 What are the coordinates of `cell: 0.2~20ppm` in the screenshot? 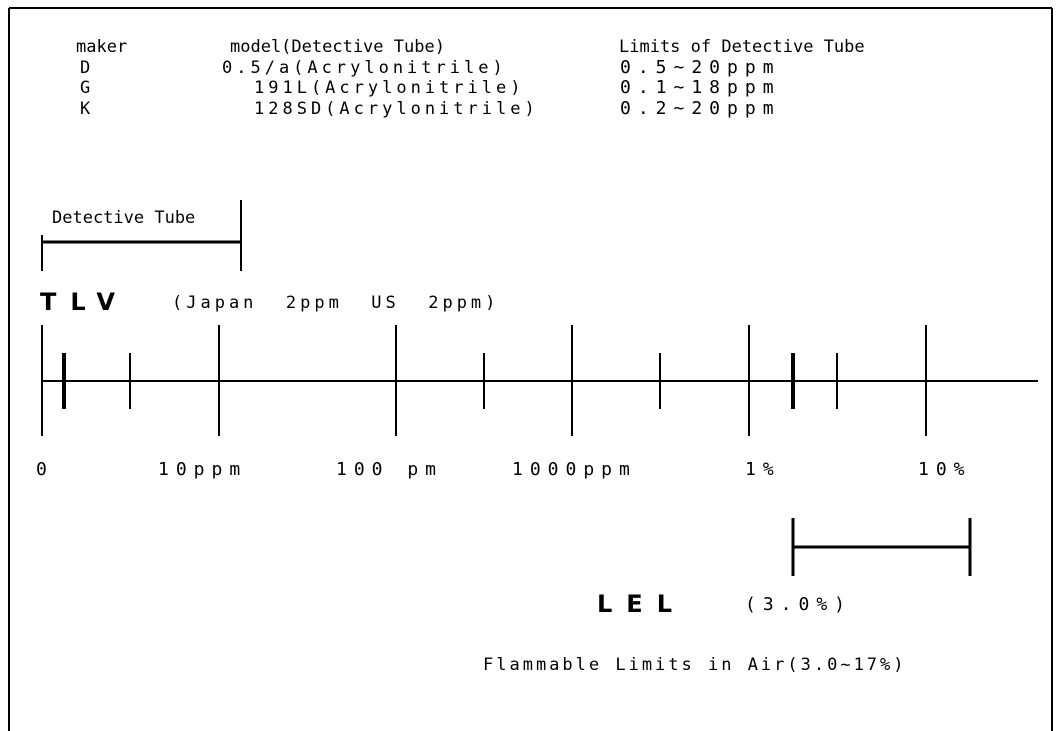 It's located at (700, 108).